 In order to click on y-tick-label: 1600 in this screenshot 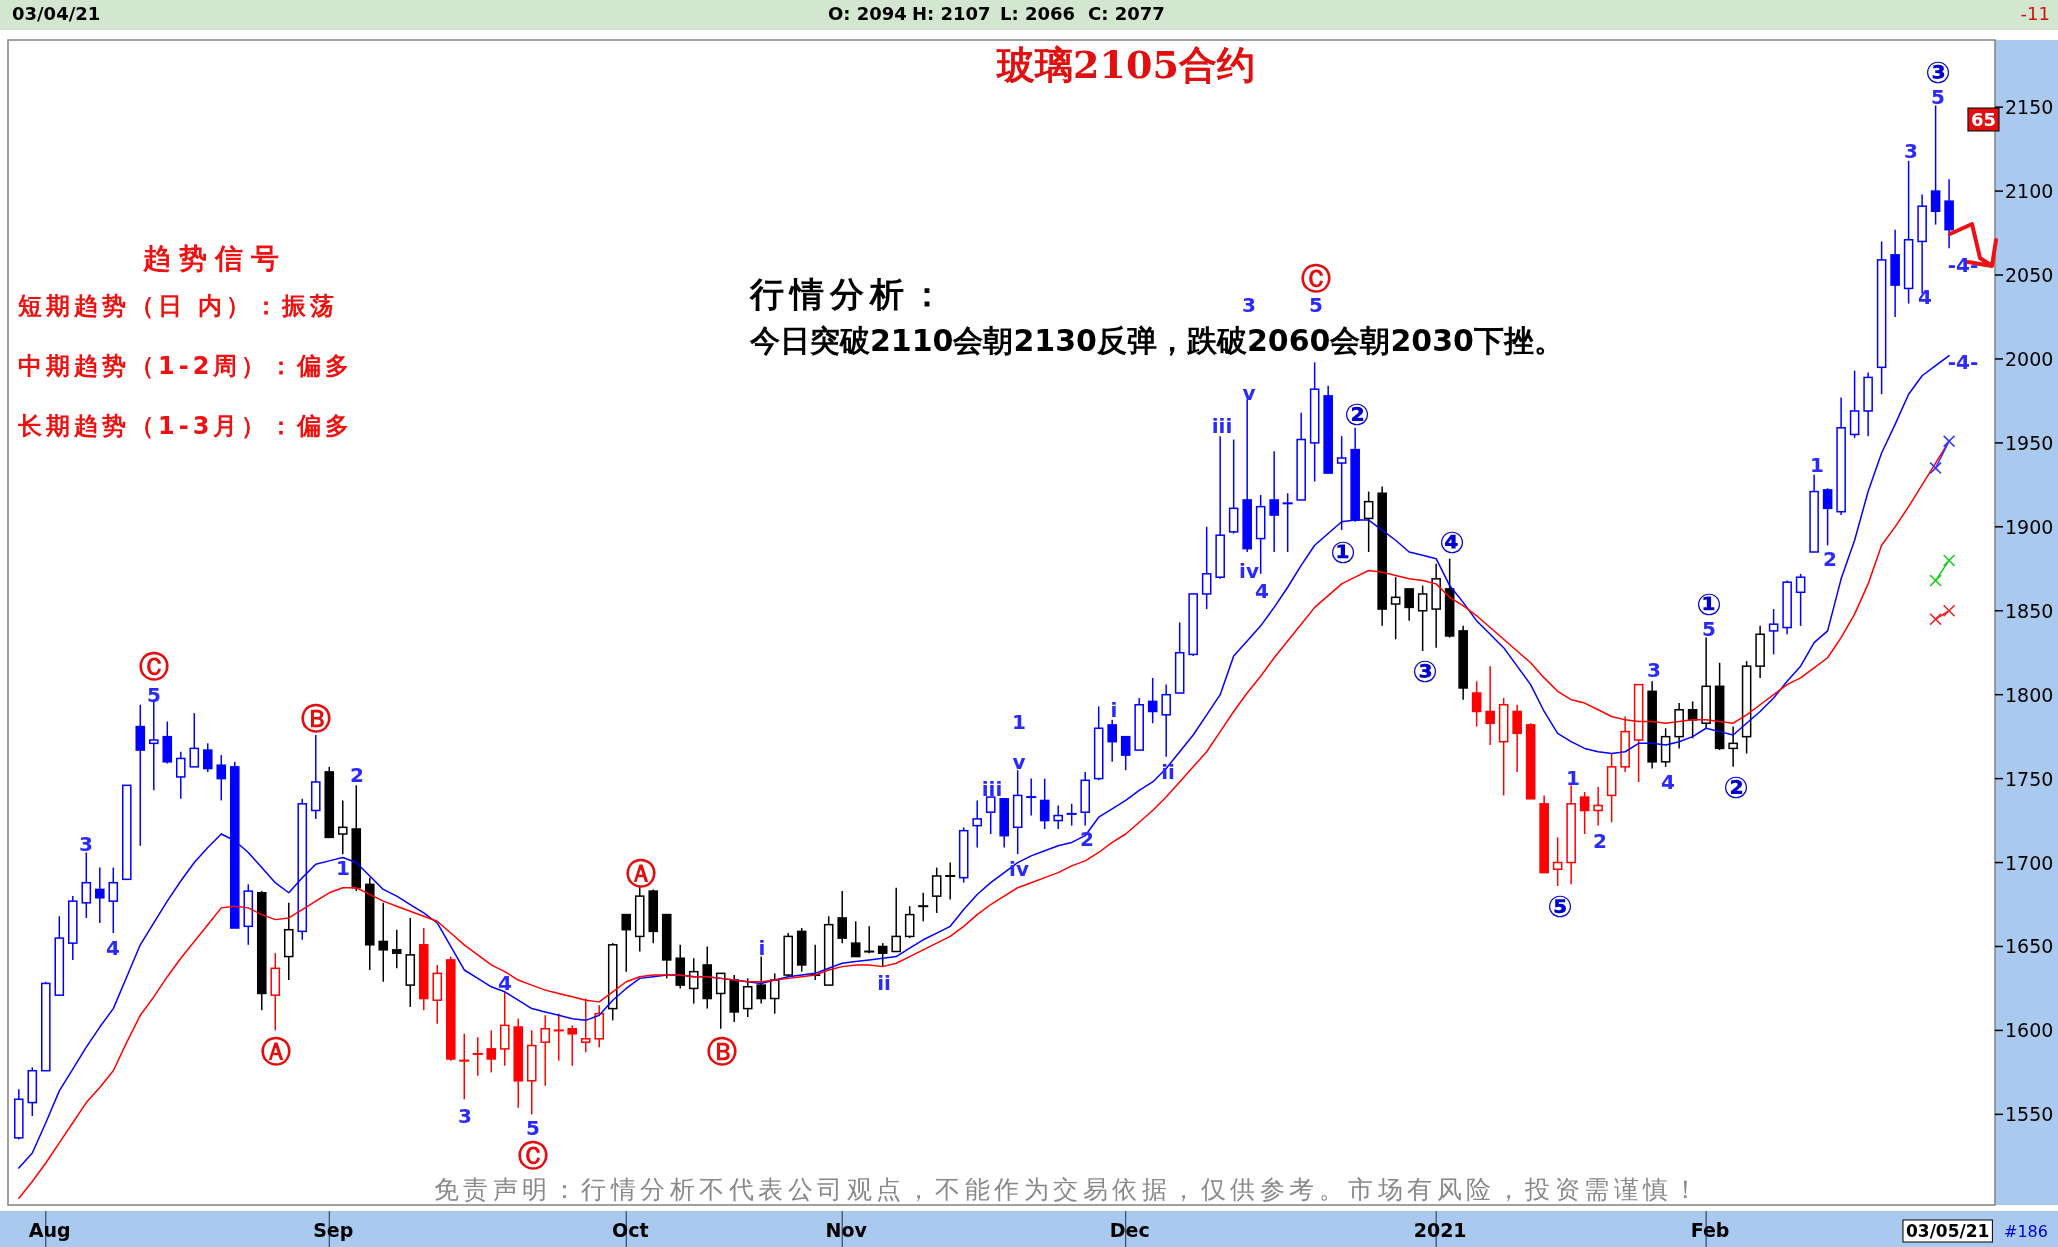, I will do `click(2029, 1030)`.